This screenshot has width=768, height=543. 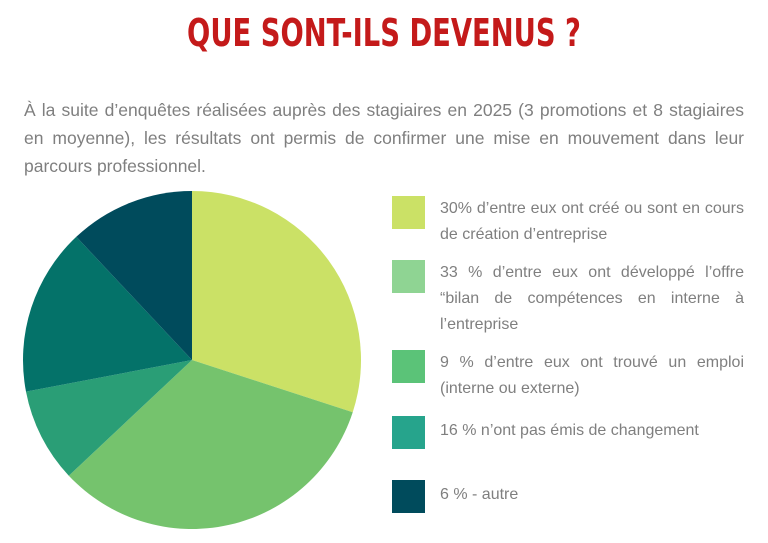 I want to click on page-title: QUE SONT-ILS DEVENUS ?, so click(x=384, y=33).